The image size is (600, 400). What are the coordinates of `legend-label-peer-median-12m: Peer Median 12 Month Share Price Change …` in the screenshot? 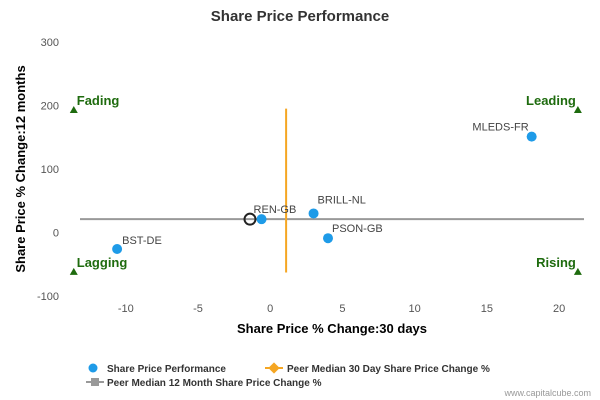 It's located at (214, 383).